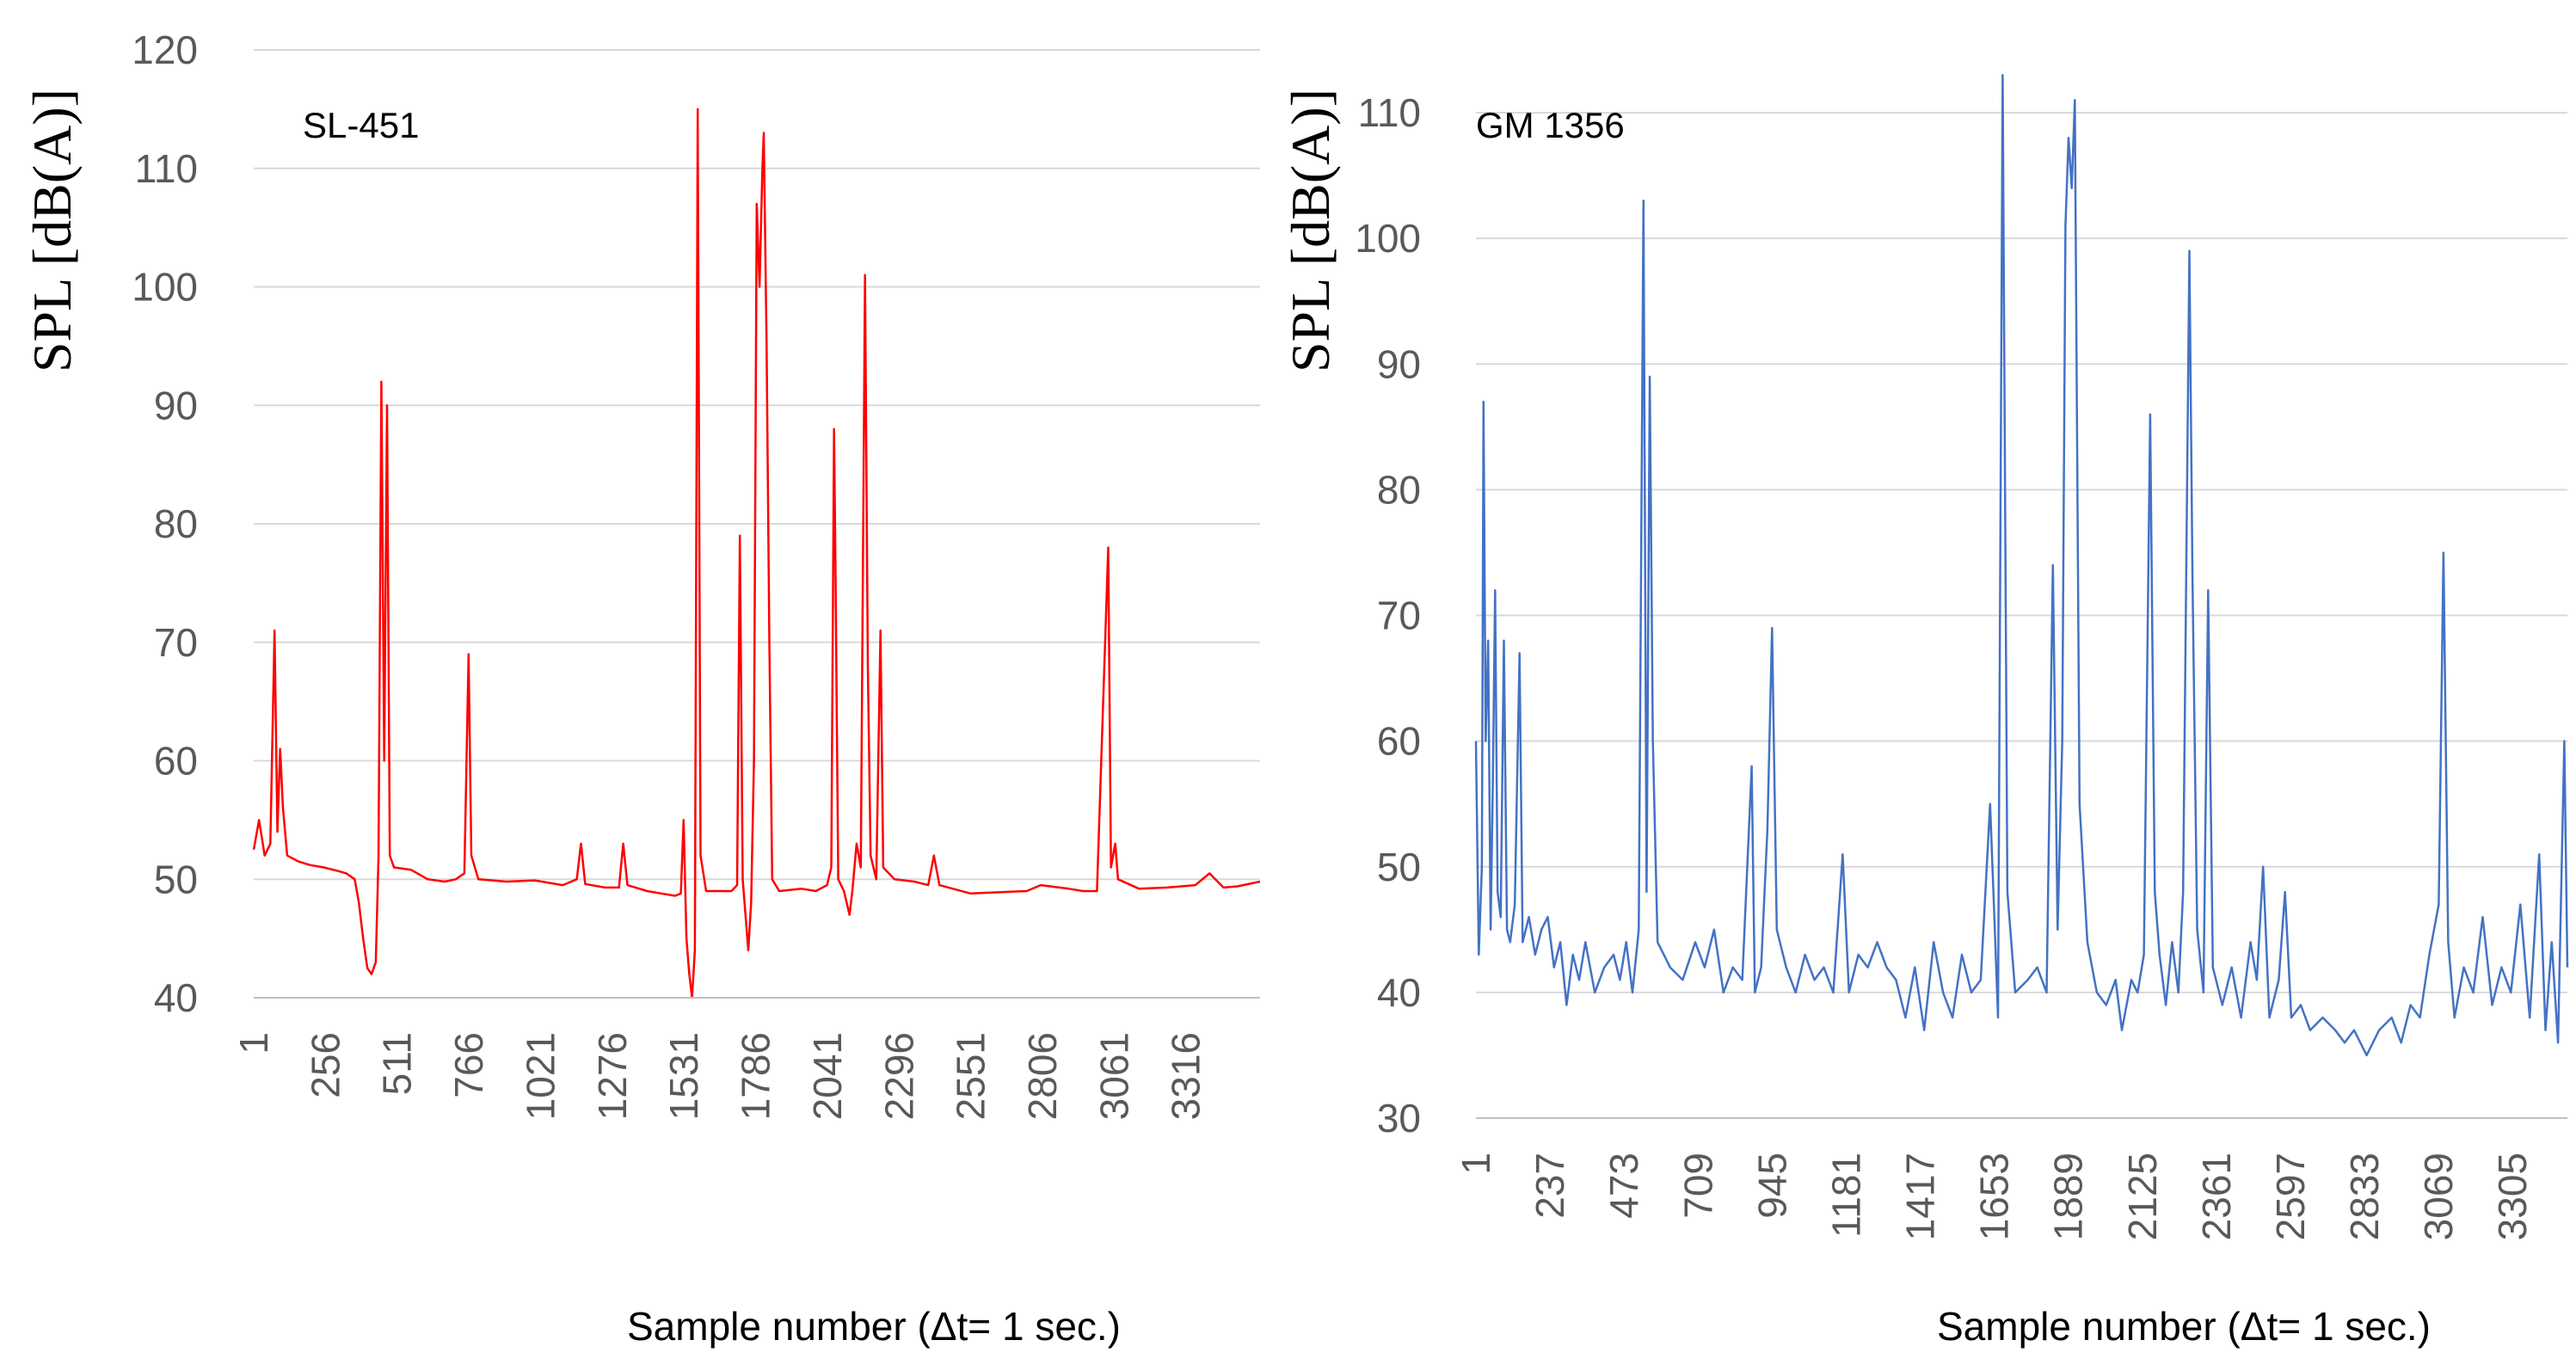 The width and height of the screenshot is (2576, 1371). Describe the element at coordinates (1550, 125) in the screenshot. I see `panel-title-gm1356: GM 1356` at that location.